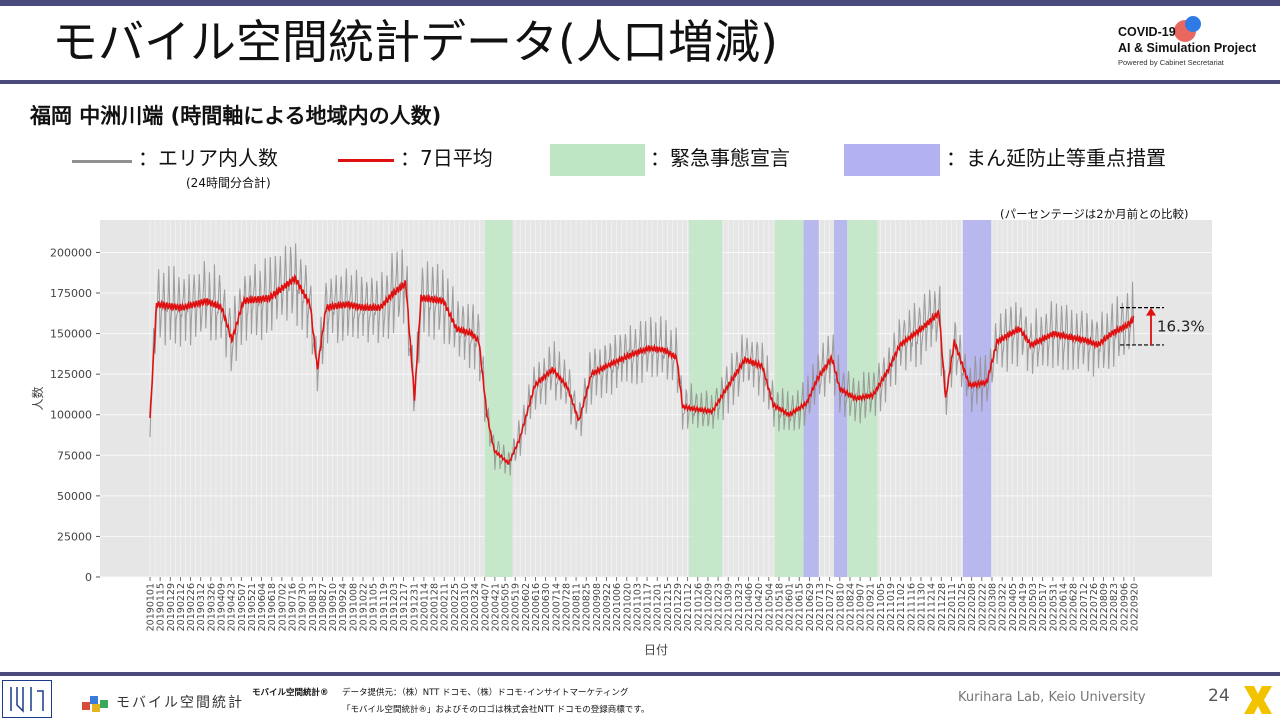 The height and width of the screenshot is (721, 1280). What do you see at coordinates (1056, 158) in the screenshot?
I see `legend-priority-label: ：まん延防止等重点措置` at bounding box center [1056, 158].